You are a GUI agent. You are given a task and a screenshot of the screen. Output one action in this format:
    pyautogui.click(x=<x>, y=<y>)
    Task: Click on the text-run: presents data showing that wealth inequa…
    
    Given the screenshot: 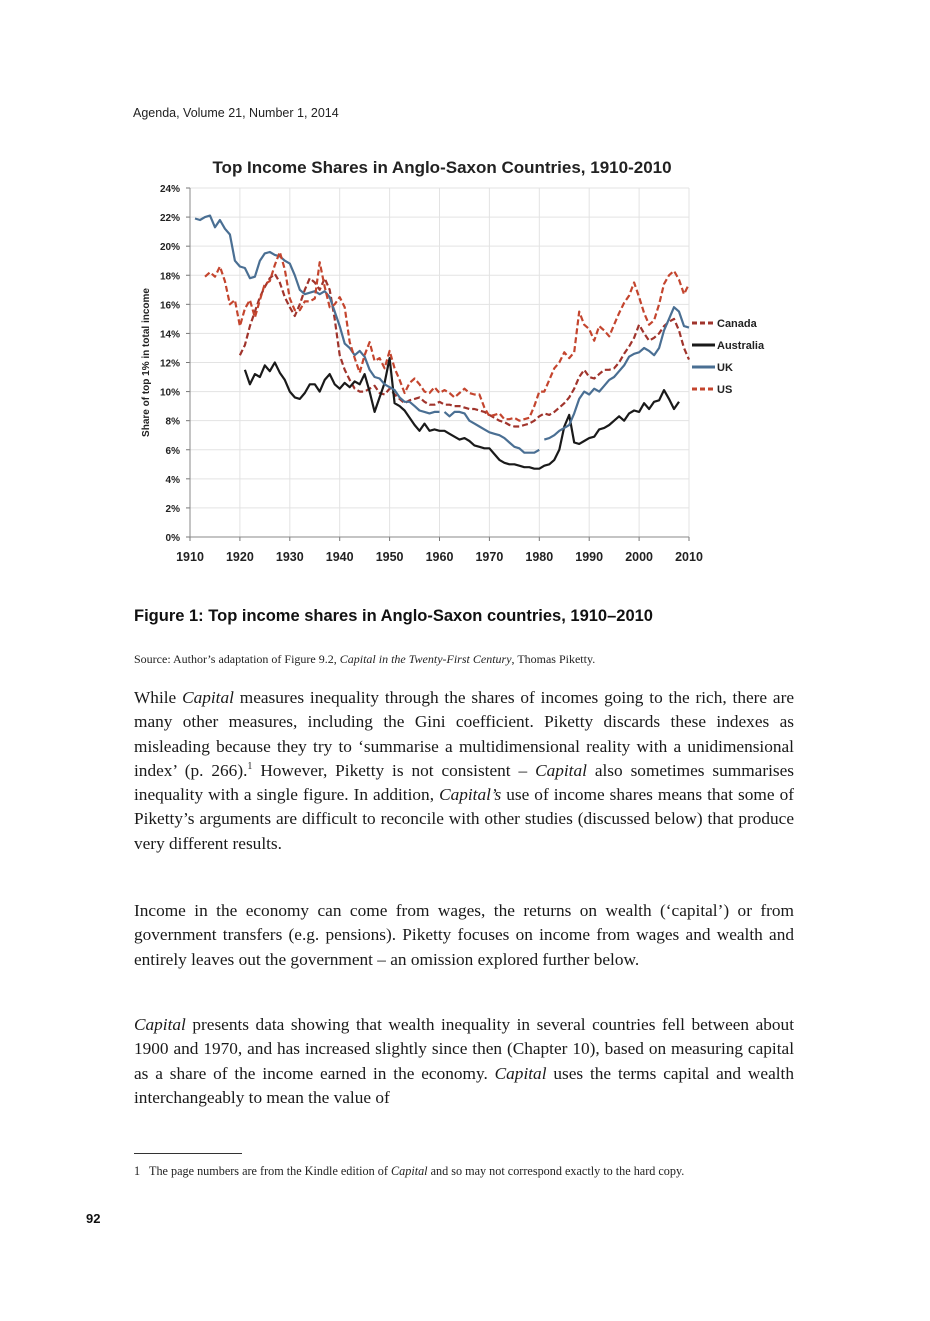 What is the action you would take?
    pyautogui.click(x=464, y=1049)
    